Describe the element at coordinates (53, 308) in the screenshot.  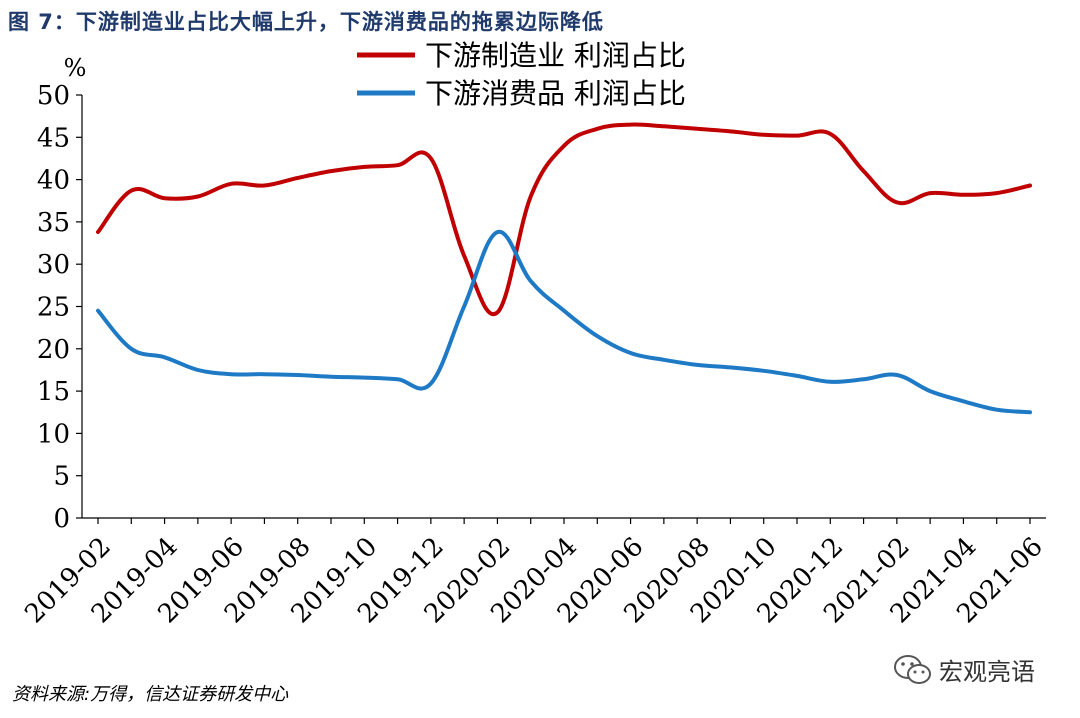
I see `y-tick-label: 25` at that location.